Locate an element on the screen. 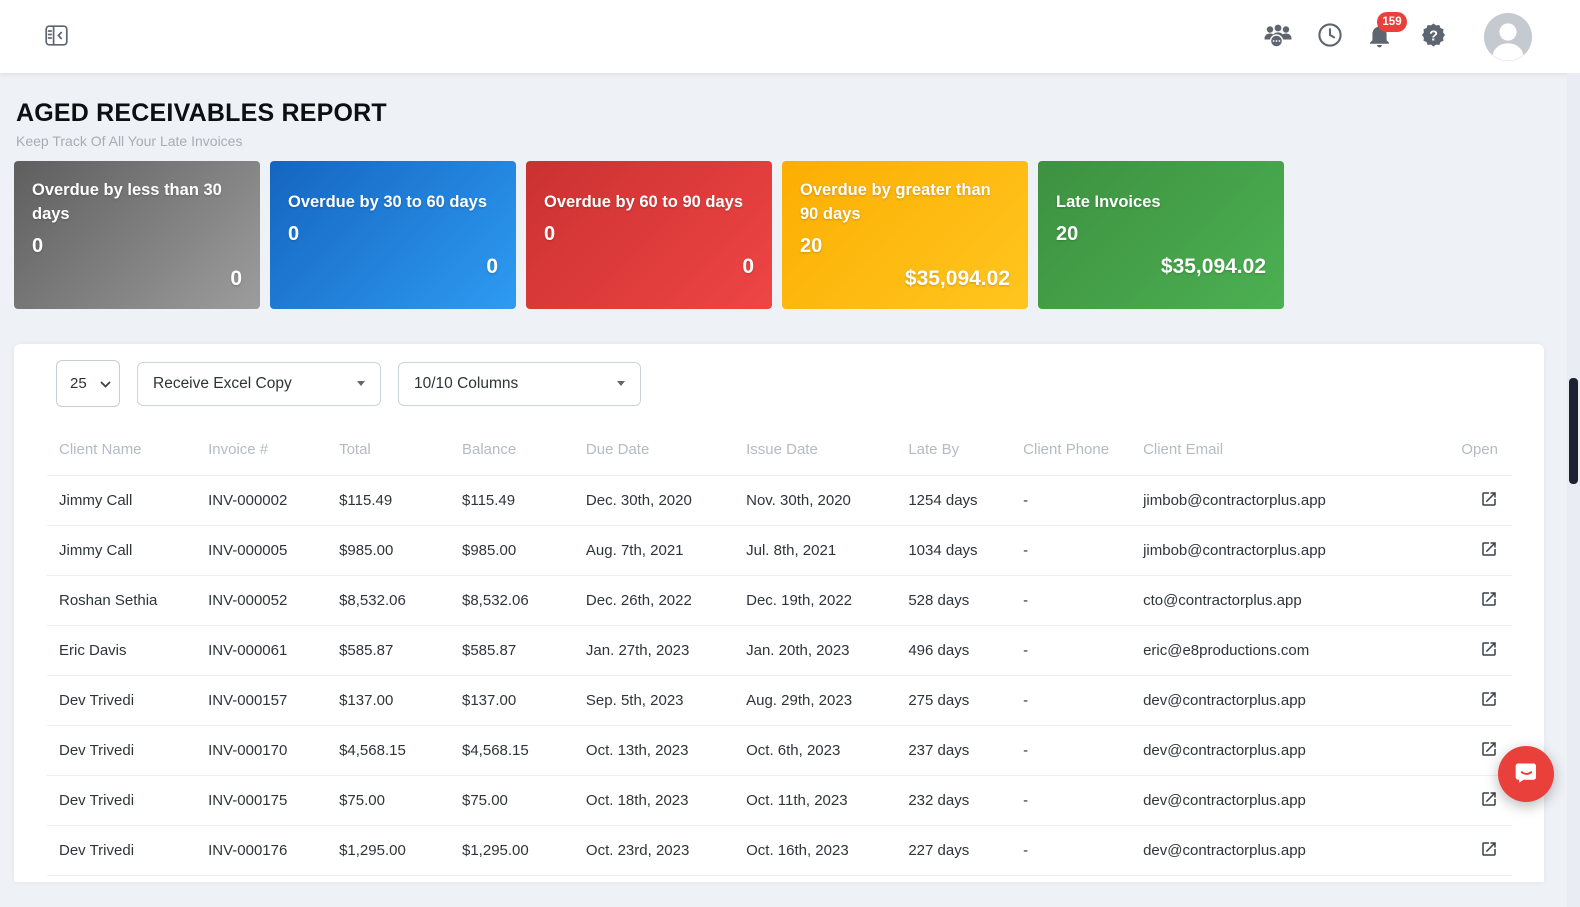  page-title: AGED RECEIVABLES REPORT is located at coordinates (201, 113).